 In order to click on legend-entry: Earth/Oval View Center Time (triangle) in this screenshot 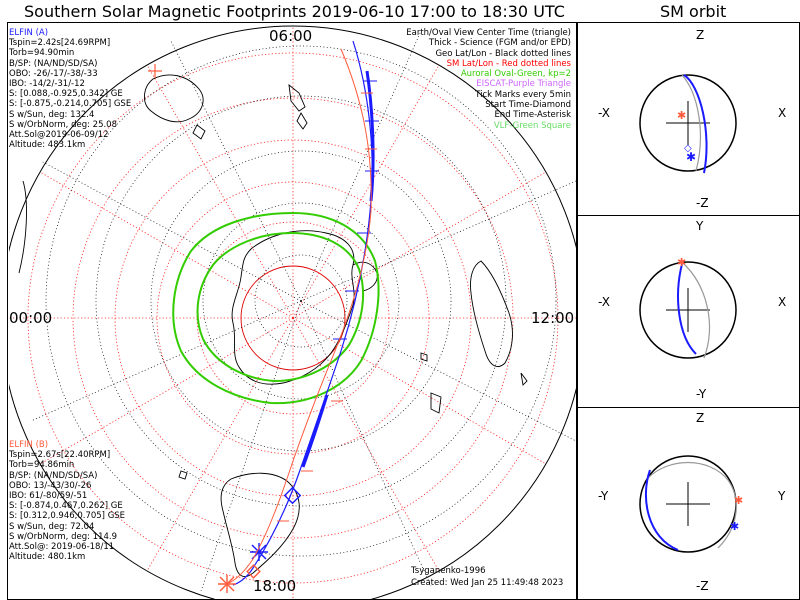, I will do `click(488, 33)`.